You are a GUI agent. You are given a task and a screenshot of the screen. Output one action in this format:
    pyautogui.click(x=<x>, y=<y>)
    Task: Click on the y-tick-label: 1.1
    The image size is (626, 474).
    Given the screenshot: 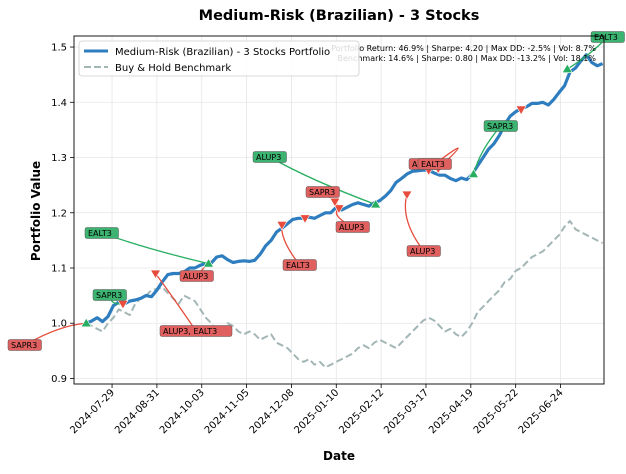 What is the action you would take?
    pyautogui.click(x=59, y=269)
    